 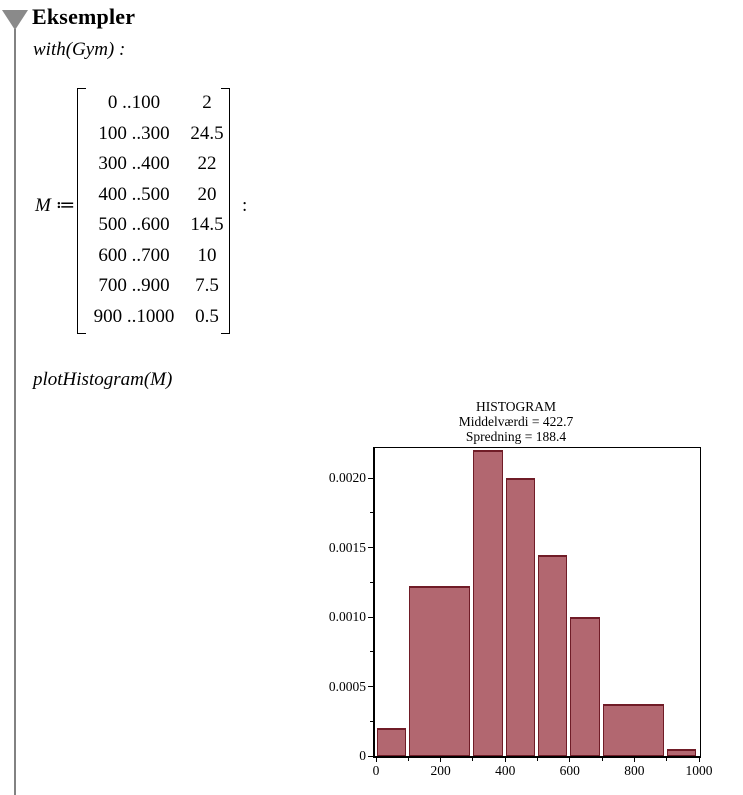 What do you see at coordinates (207, 316) in the screenshot?
I see `matrix-frequency-cell: 0.5` at bounding box center [207, 316].